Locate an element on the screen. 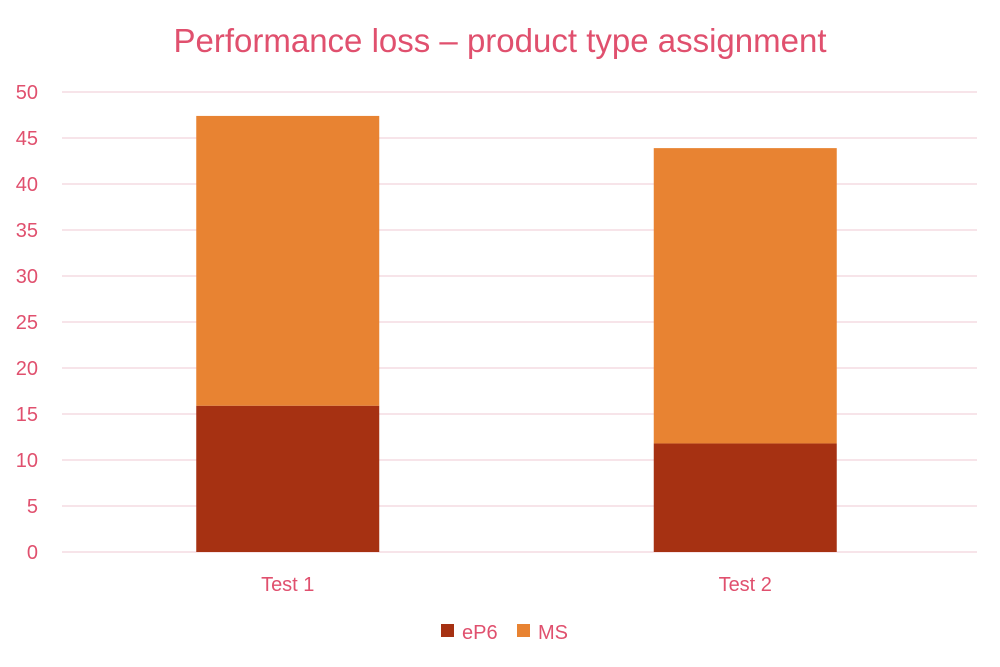  x-tick-label: Test 2 is located at coordinates (745, 585).